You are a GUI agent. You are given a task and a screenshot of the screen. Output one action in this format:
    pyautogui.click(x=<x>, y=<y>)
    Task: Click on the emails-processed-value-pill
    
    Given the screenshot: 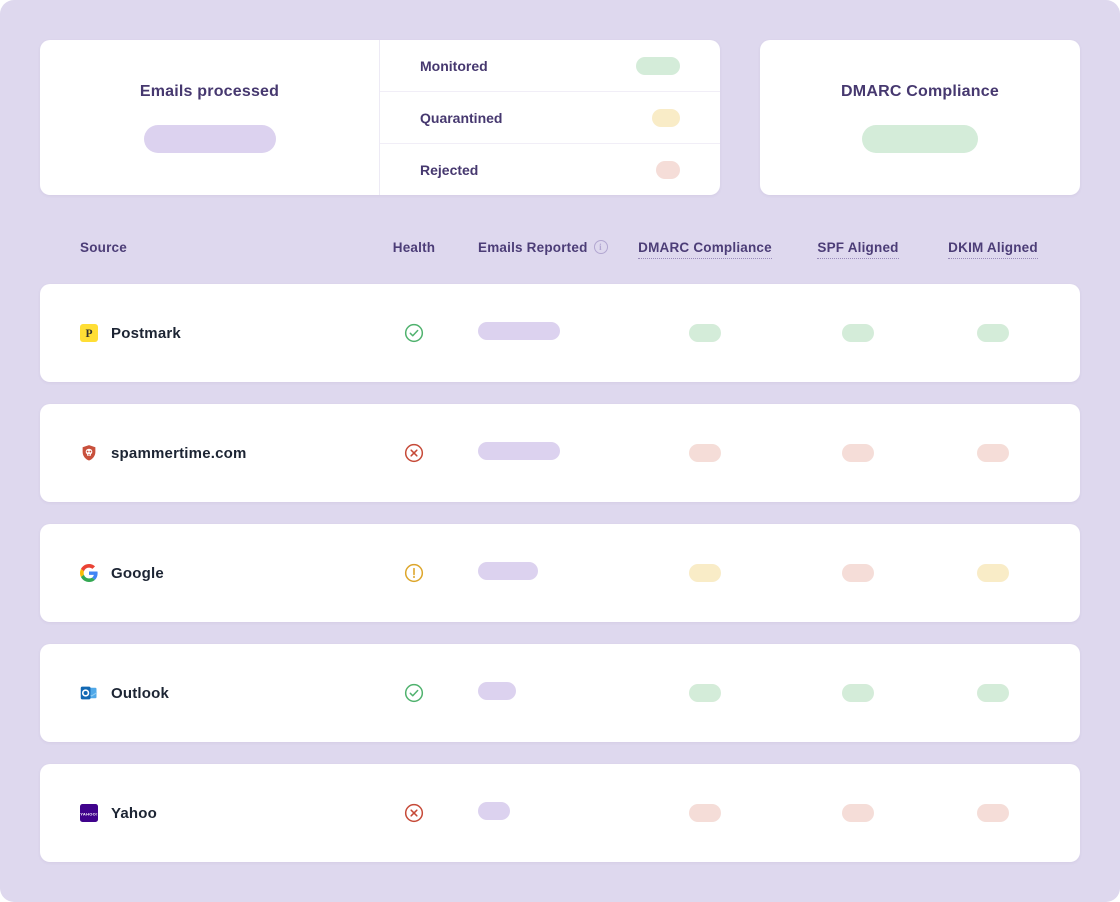 What is the action you would take?
    pyautogui.click(x=209, y=138)
    